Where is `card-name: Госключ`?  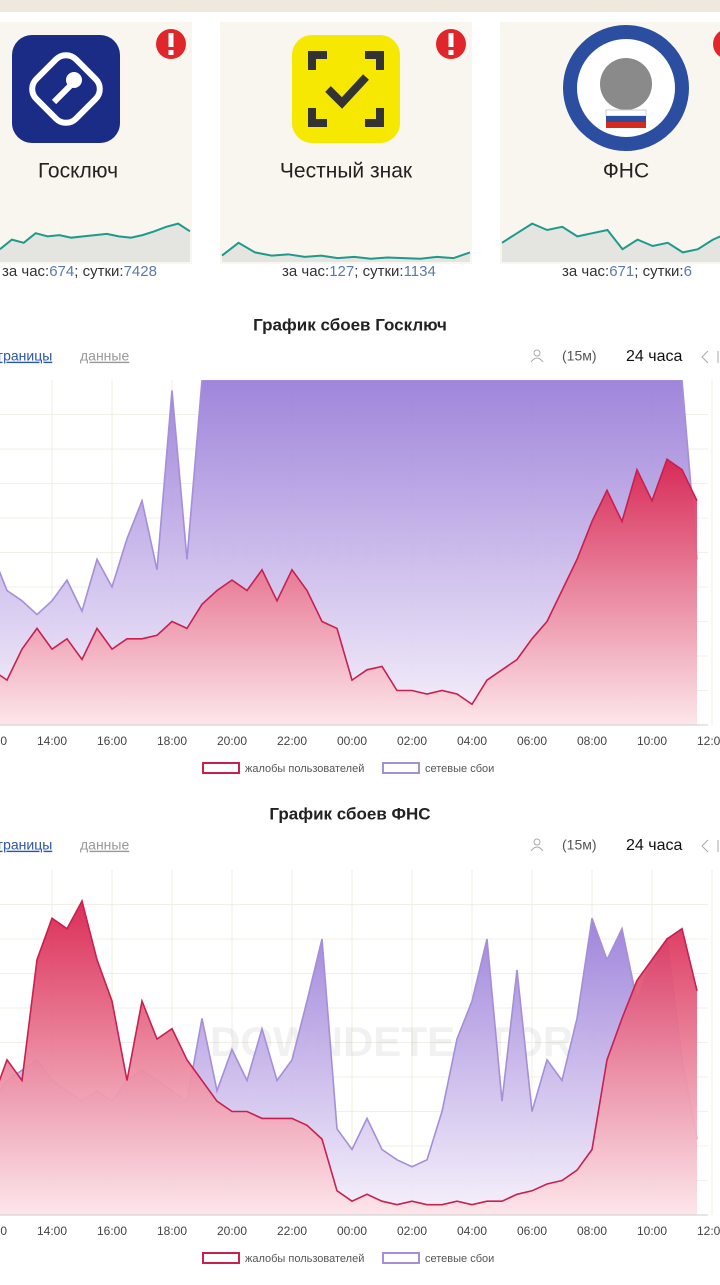
card-name: Госключ is located at coordinates (78, 171).